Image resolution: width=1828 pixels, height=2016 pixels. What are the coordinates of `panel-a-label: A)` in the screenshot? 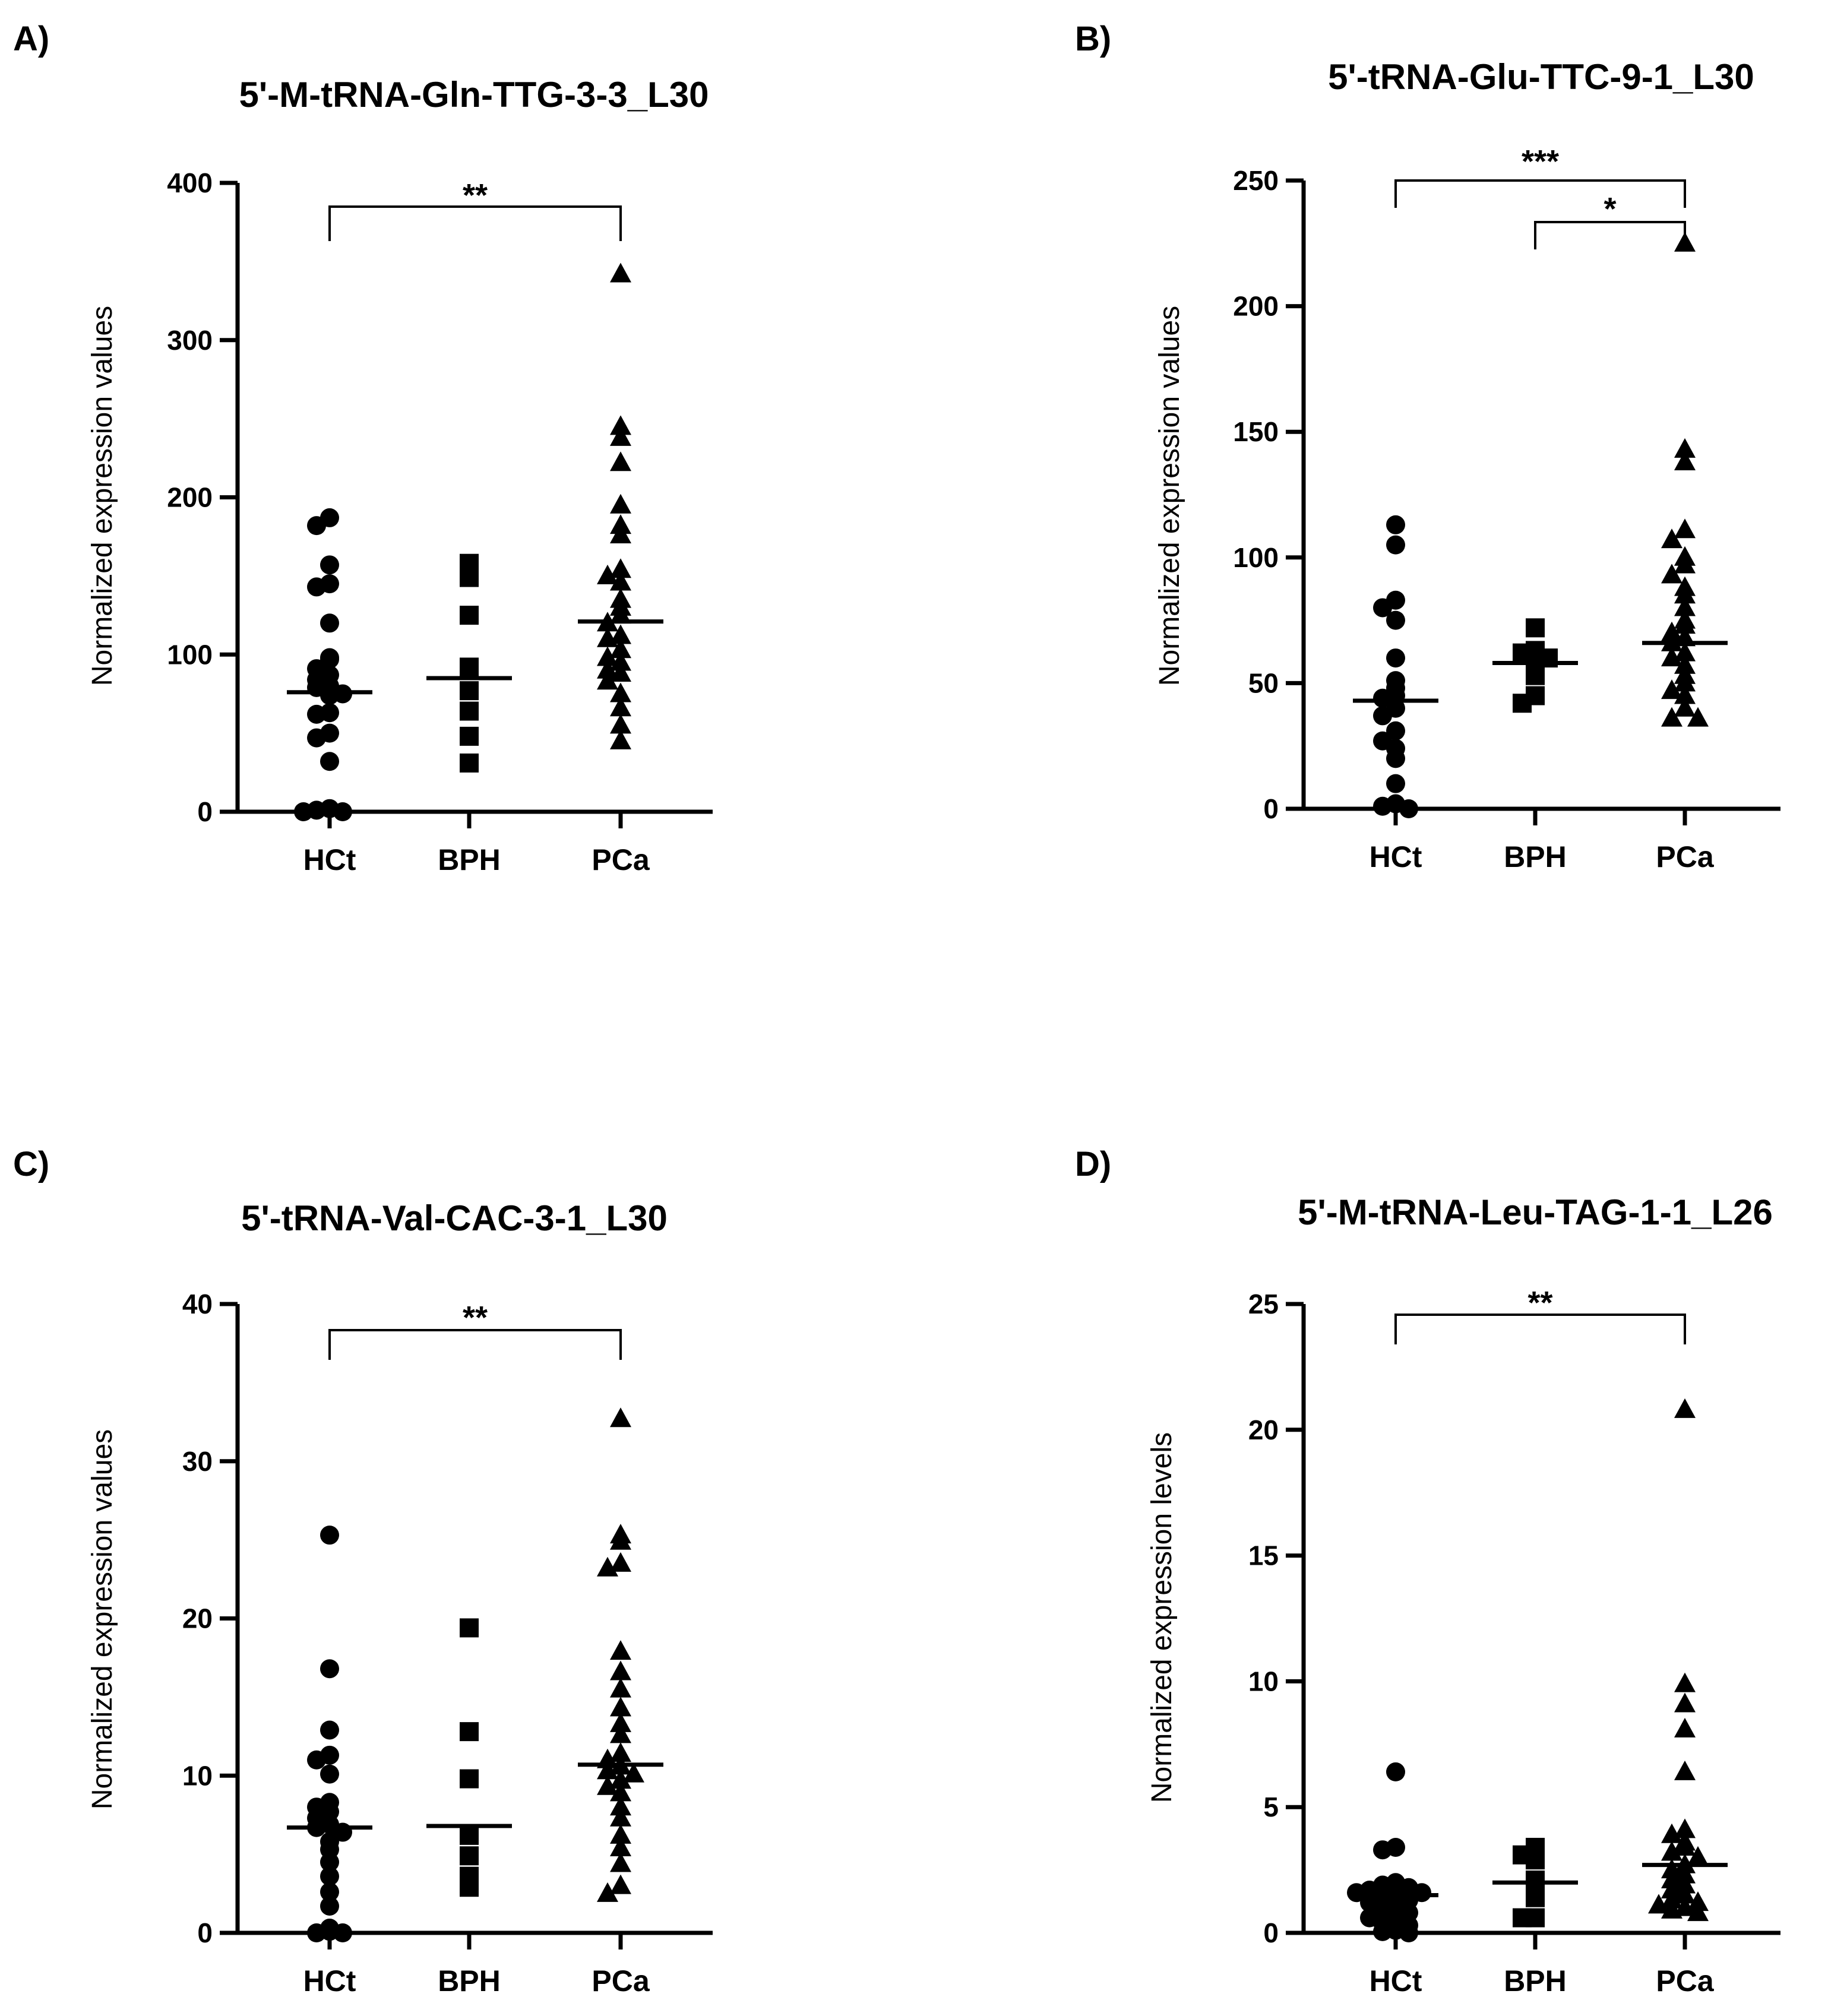 It's located at (31, 39).